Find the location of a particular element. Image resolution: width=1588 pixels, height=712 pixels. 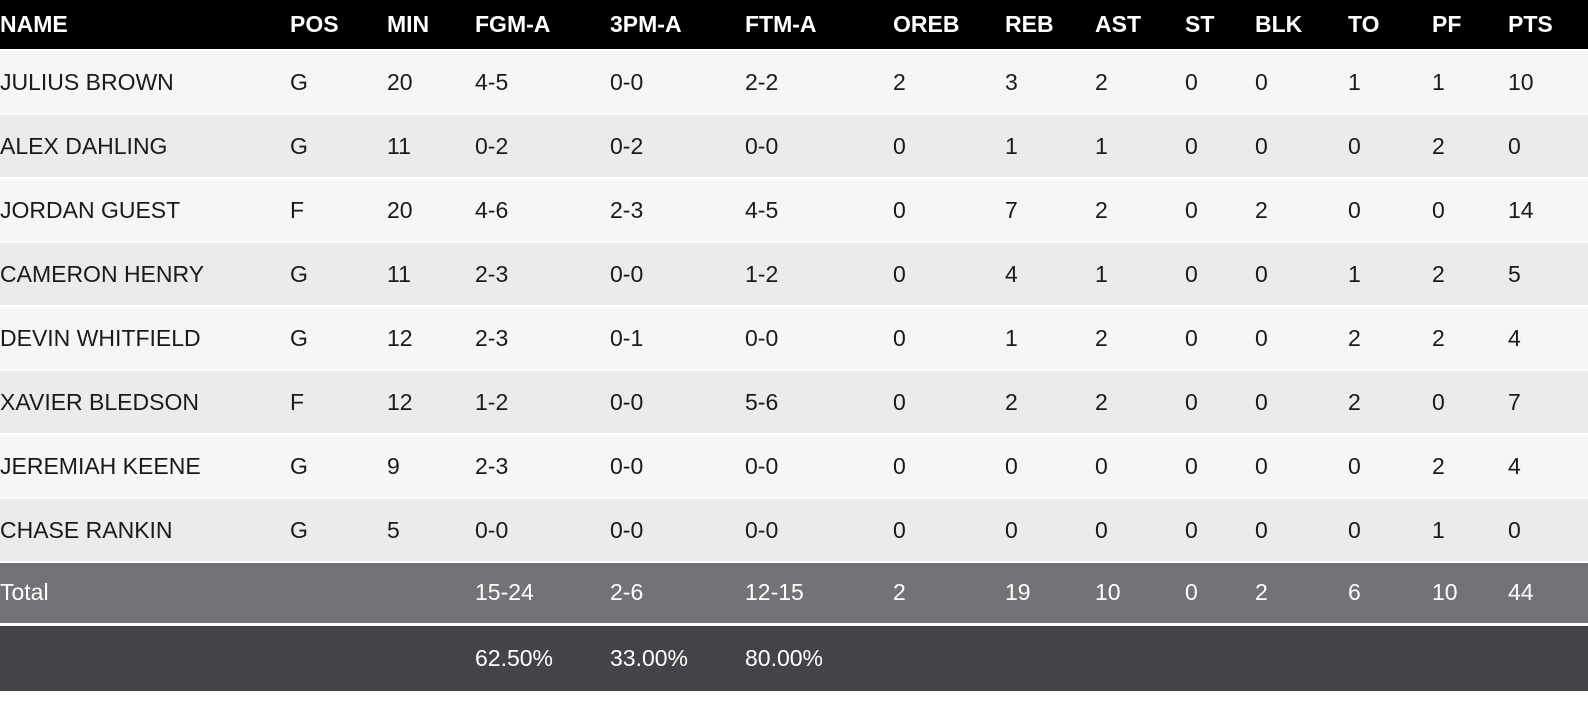

column-header-min: MIN is located at coordinates (431, 25).